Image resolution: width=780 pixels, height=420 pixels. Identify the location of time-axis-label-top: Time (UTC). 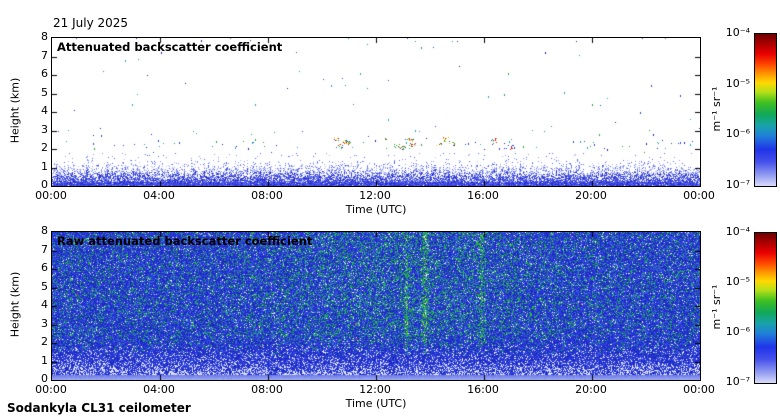
(376, 209).